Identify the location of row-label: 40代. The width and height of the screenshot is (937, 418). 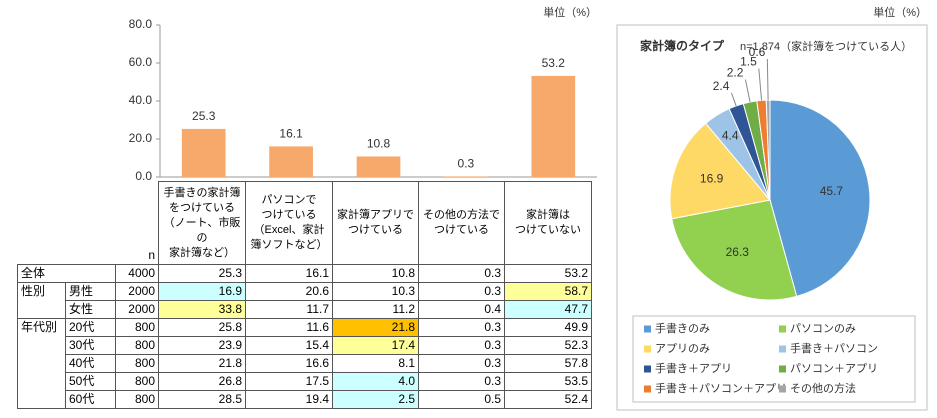
(90, 363).